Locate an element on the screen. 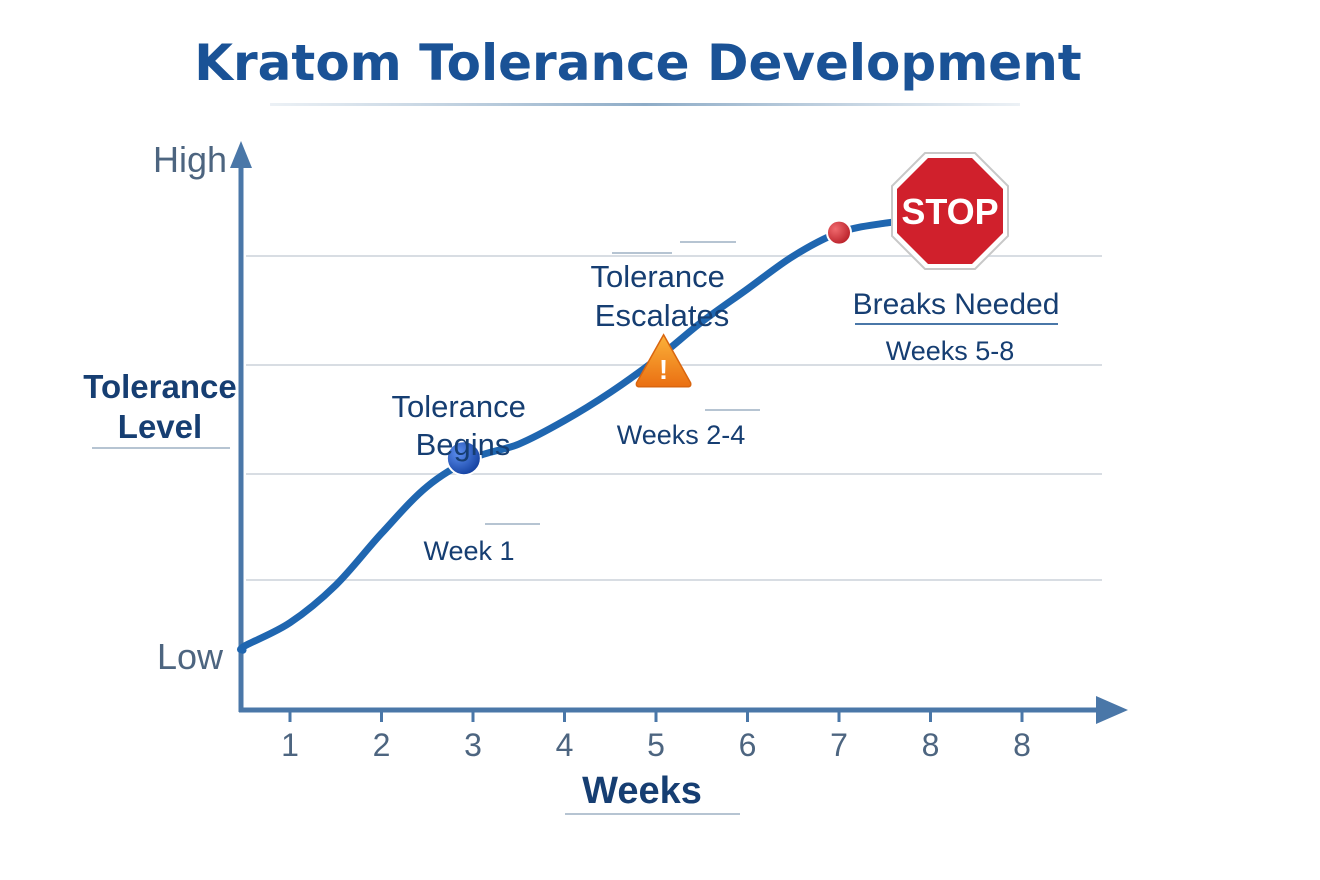  y-axis-arrow is located at coordinates (241, 154).